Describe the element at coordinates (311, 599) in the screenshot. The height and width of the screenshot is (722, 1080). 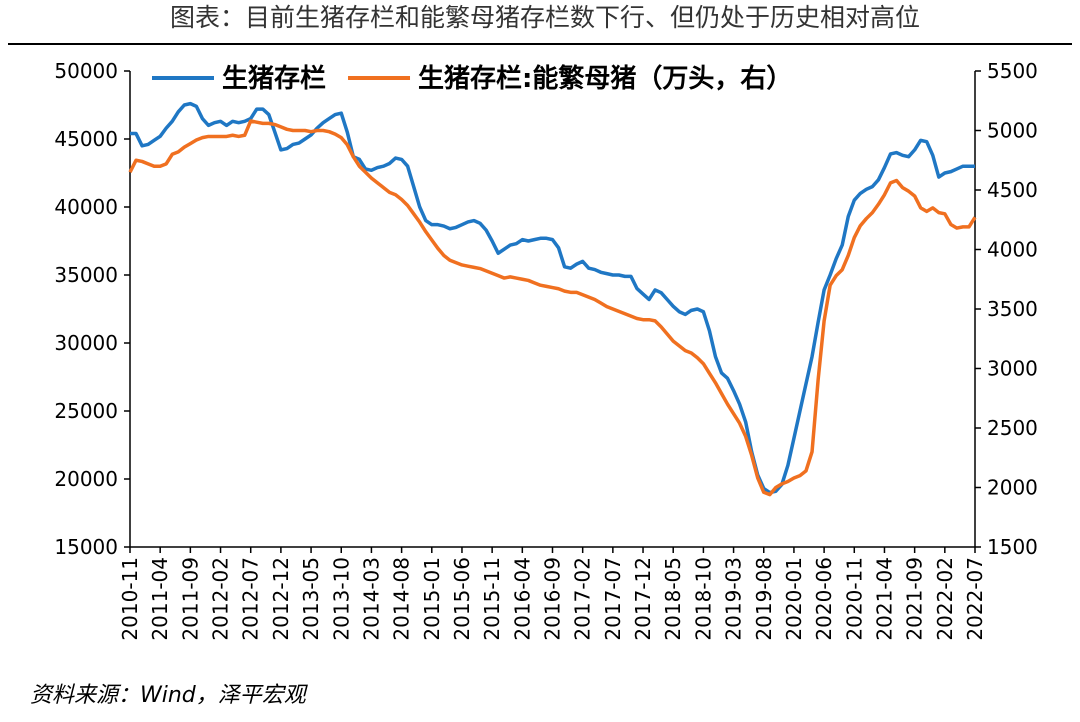
I see `x-tick-label: 2013-05` at that location.